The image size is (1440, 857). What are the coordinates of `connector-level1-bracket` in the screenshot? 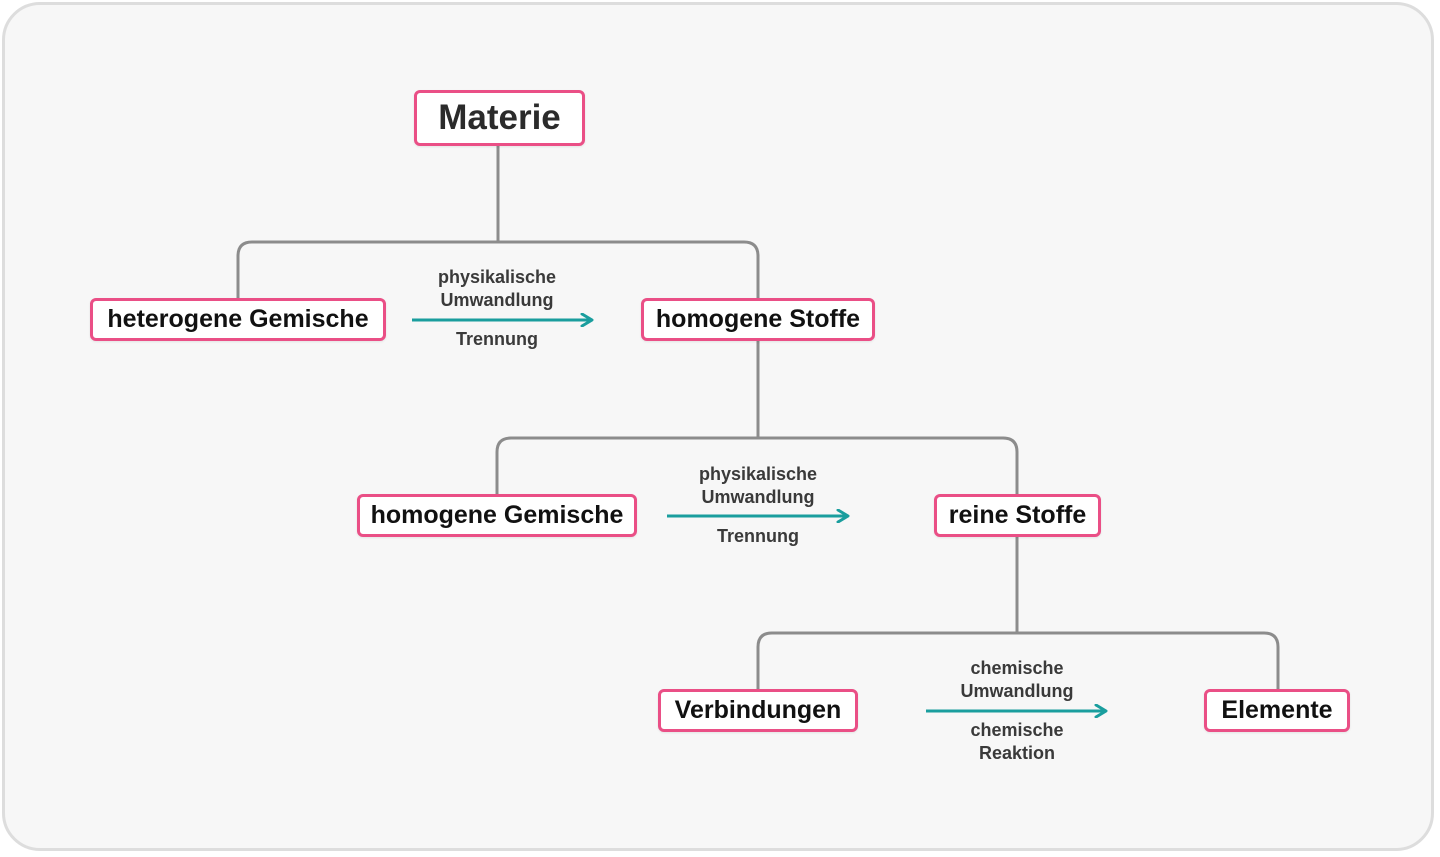 It's located at (498, 269).